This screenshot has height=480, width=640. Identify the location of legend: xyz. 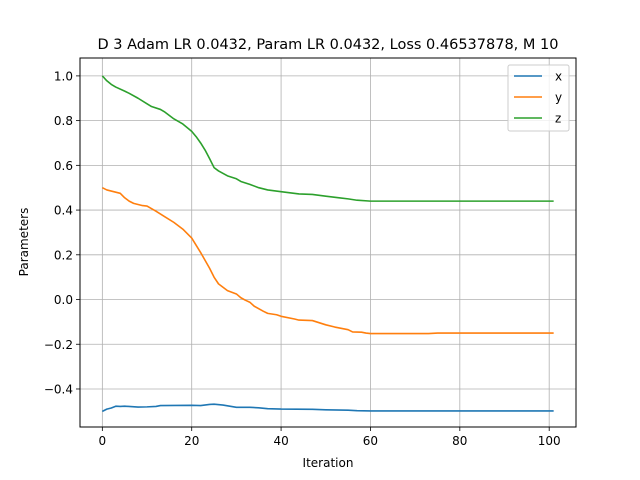
(538, 98).